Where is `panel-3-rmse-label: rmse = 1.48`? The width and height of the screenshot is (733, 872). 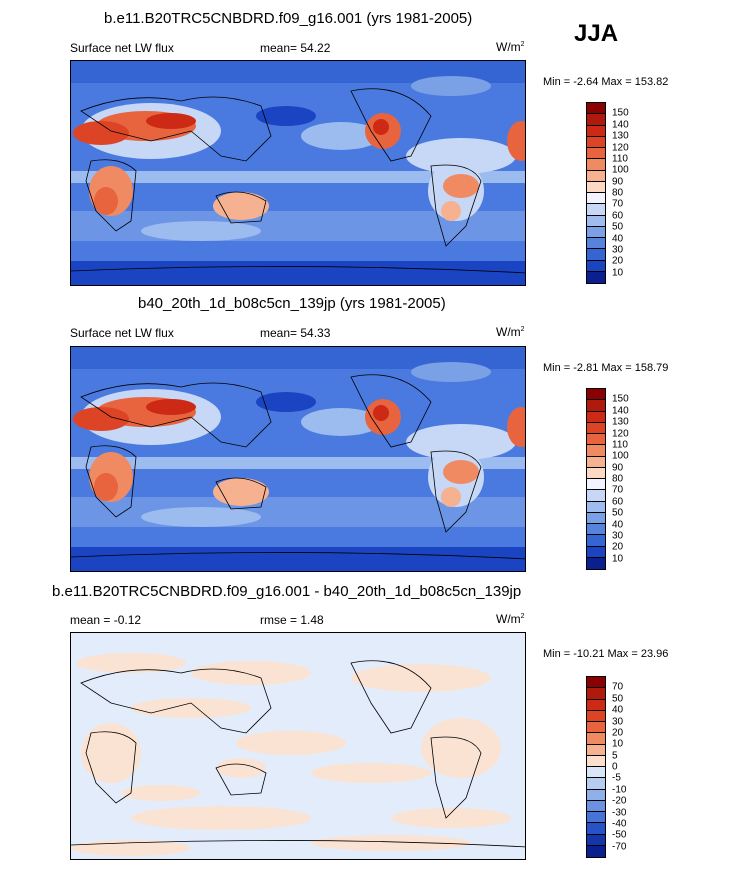
panel-3-rmse-label: rmse = 1.48 is located at coordinates (292, 620).